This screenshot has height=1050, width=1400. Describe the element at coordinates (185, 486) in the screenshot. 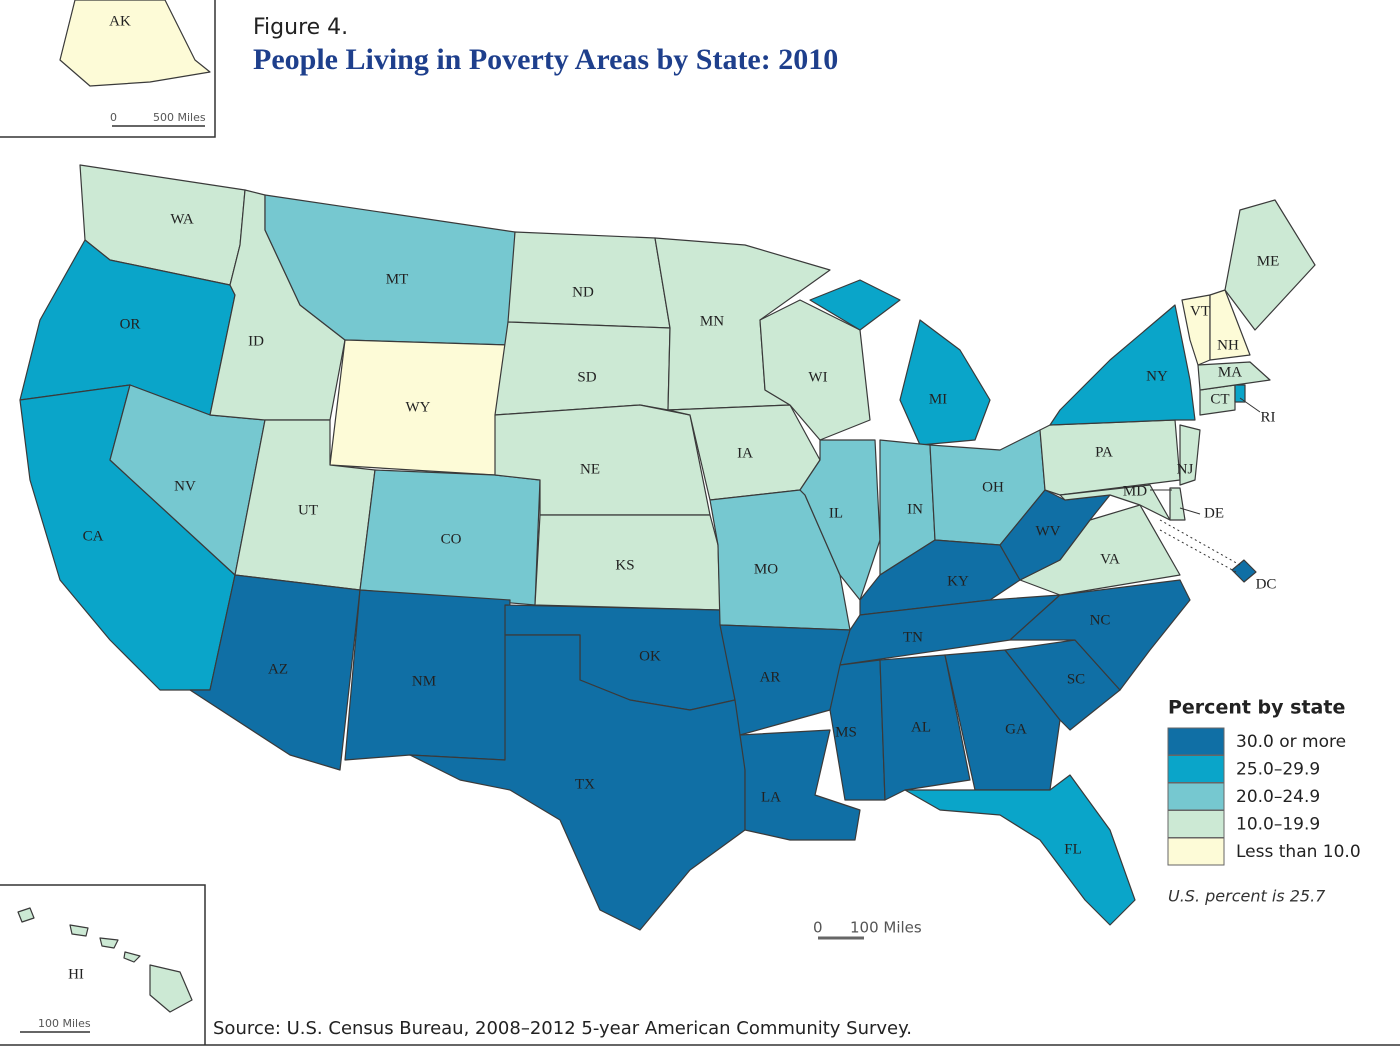

I see `state-label: NV` at that location.